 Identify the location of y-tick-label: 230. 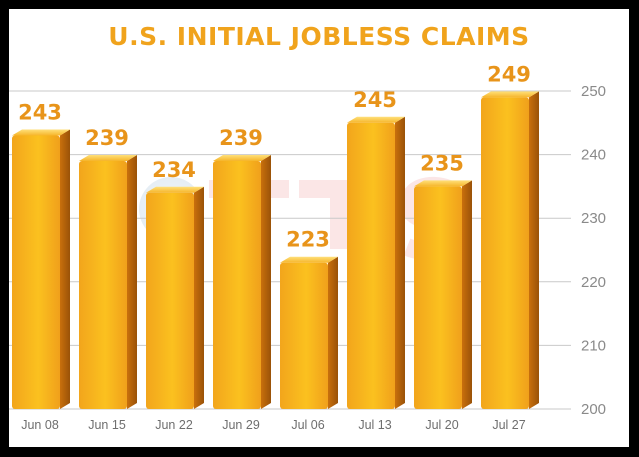
(593, 218).